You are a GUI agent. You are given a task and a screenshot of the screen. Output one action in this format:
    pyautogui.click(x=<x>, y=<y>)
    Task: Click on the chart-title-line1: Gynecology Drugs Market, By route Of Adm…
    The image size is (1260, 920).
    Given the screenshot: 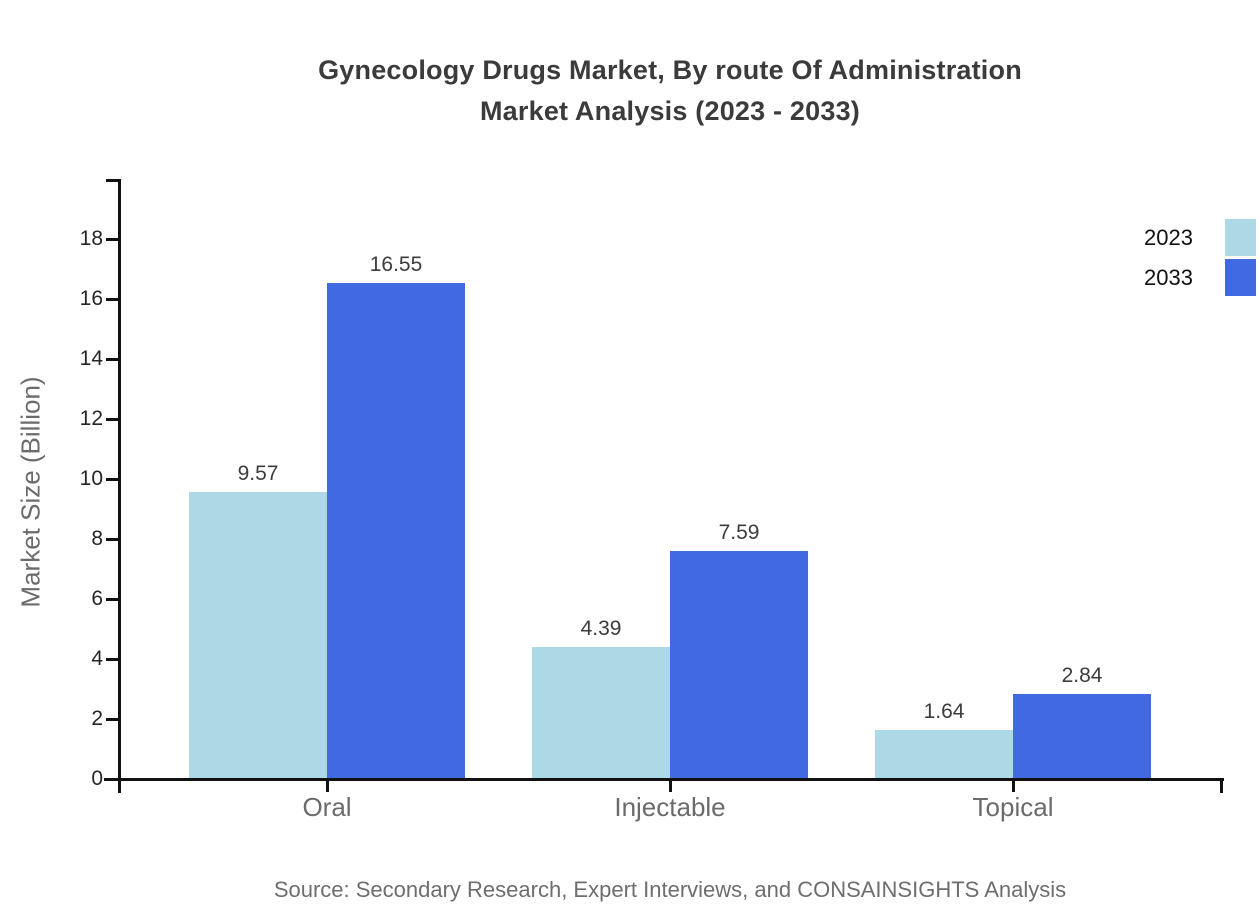 What is the action you would take?
    pyautogui.click(x=670, y=70)
    